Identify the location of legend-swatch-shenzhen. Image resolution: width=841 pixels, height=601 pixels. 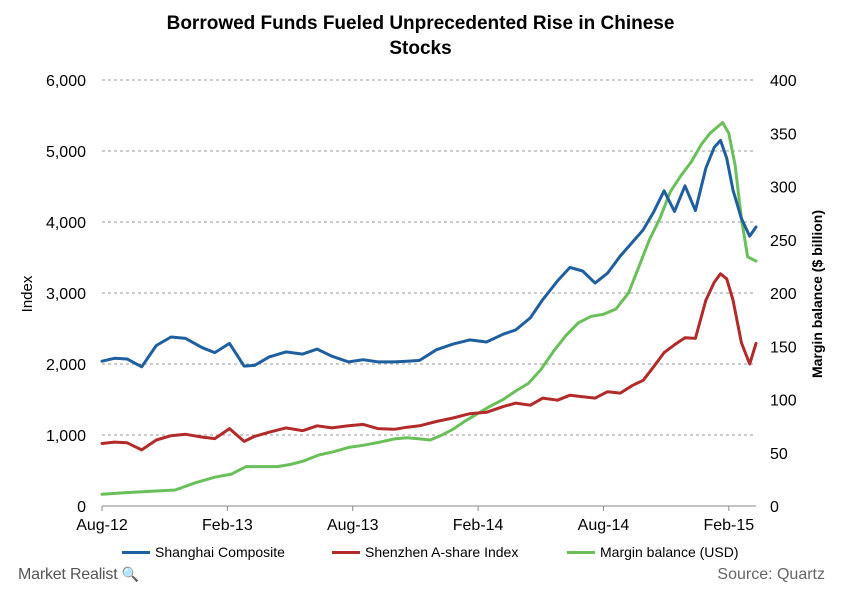
(346, 552).